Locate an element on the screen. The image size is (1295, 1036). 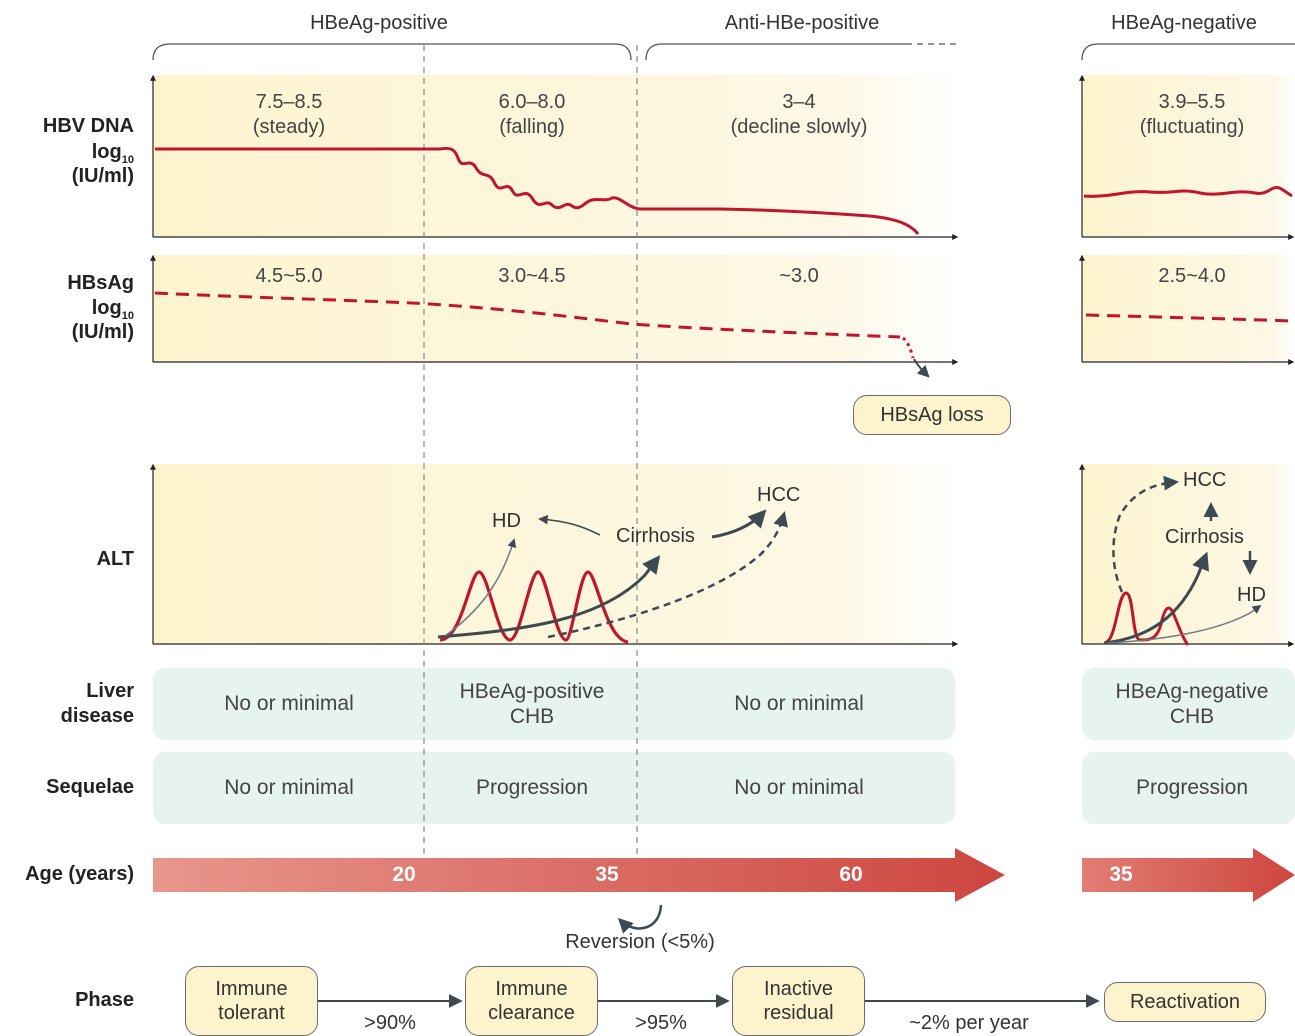
cirrhosis-to-hcc-arrow is located at coordinates (739, 524).